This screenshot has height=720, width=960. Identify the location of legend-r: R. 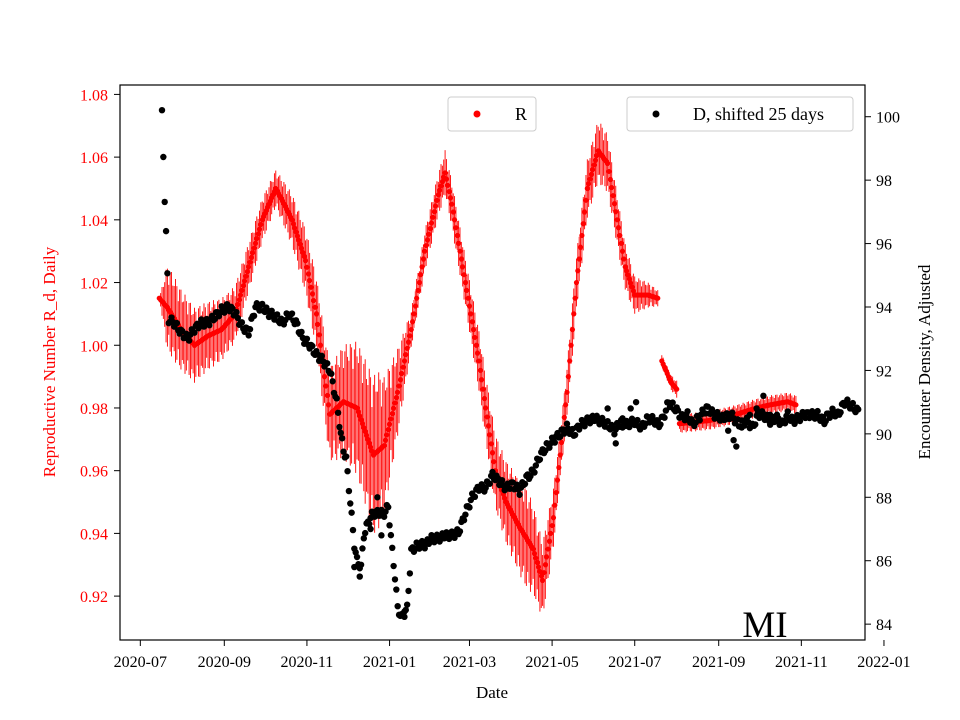
(492, 114).